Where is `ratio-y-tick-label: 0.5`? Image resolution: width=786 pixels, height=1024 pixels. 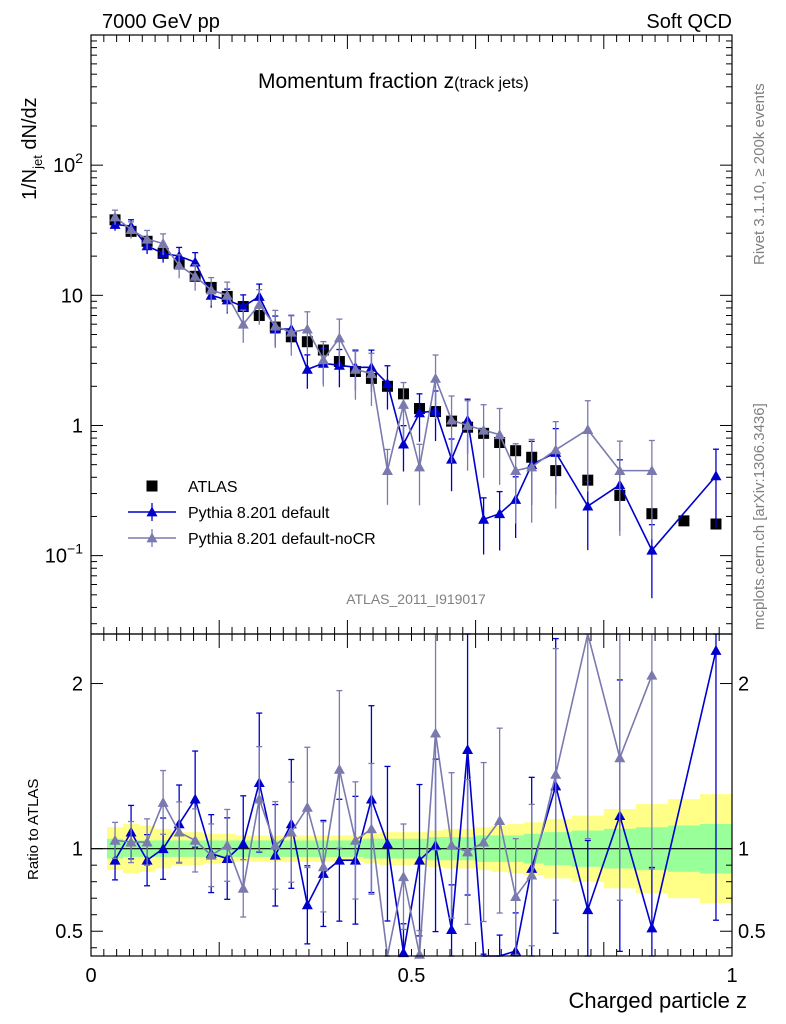 ratio-y-tick-label: 0.5 is located at coordinates (69, 932).